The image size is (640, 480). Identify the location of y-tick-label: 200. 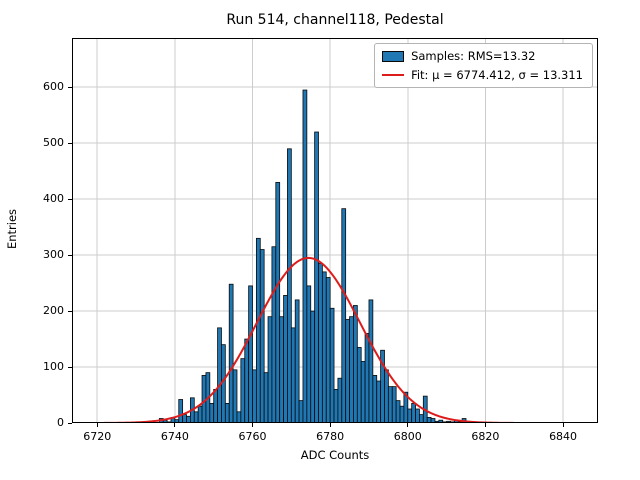
(53, 311).